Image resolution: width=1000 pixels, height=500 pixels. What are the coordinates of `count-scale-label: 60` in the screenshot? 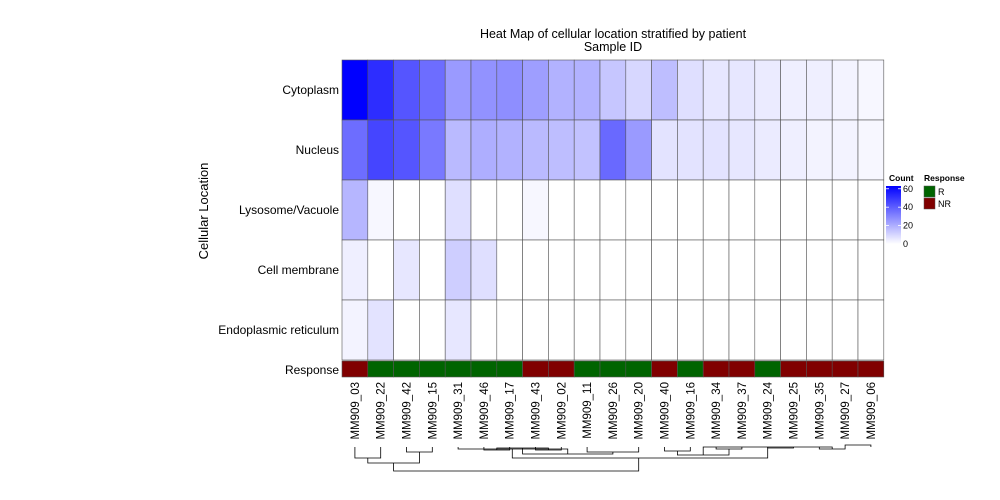 It's located at (908, 189).